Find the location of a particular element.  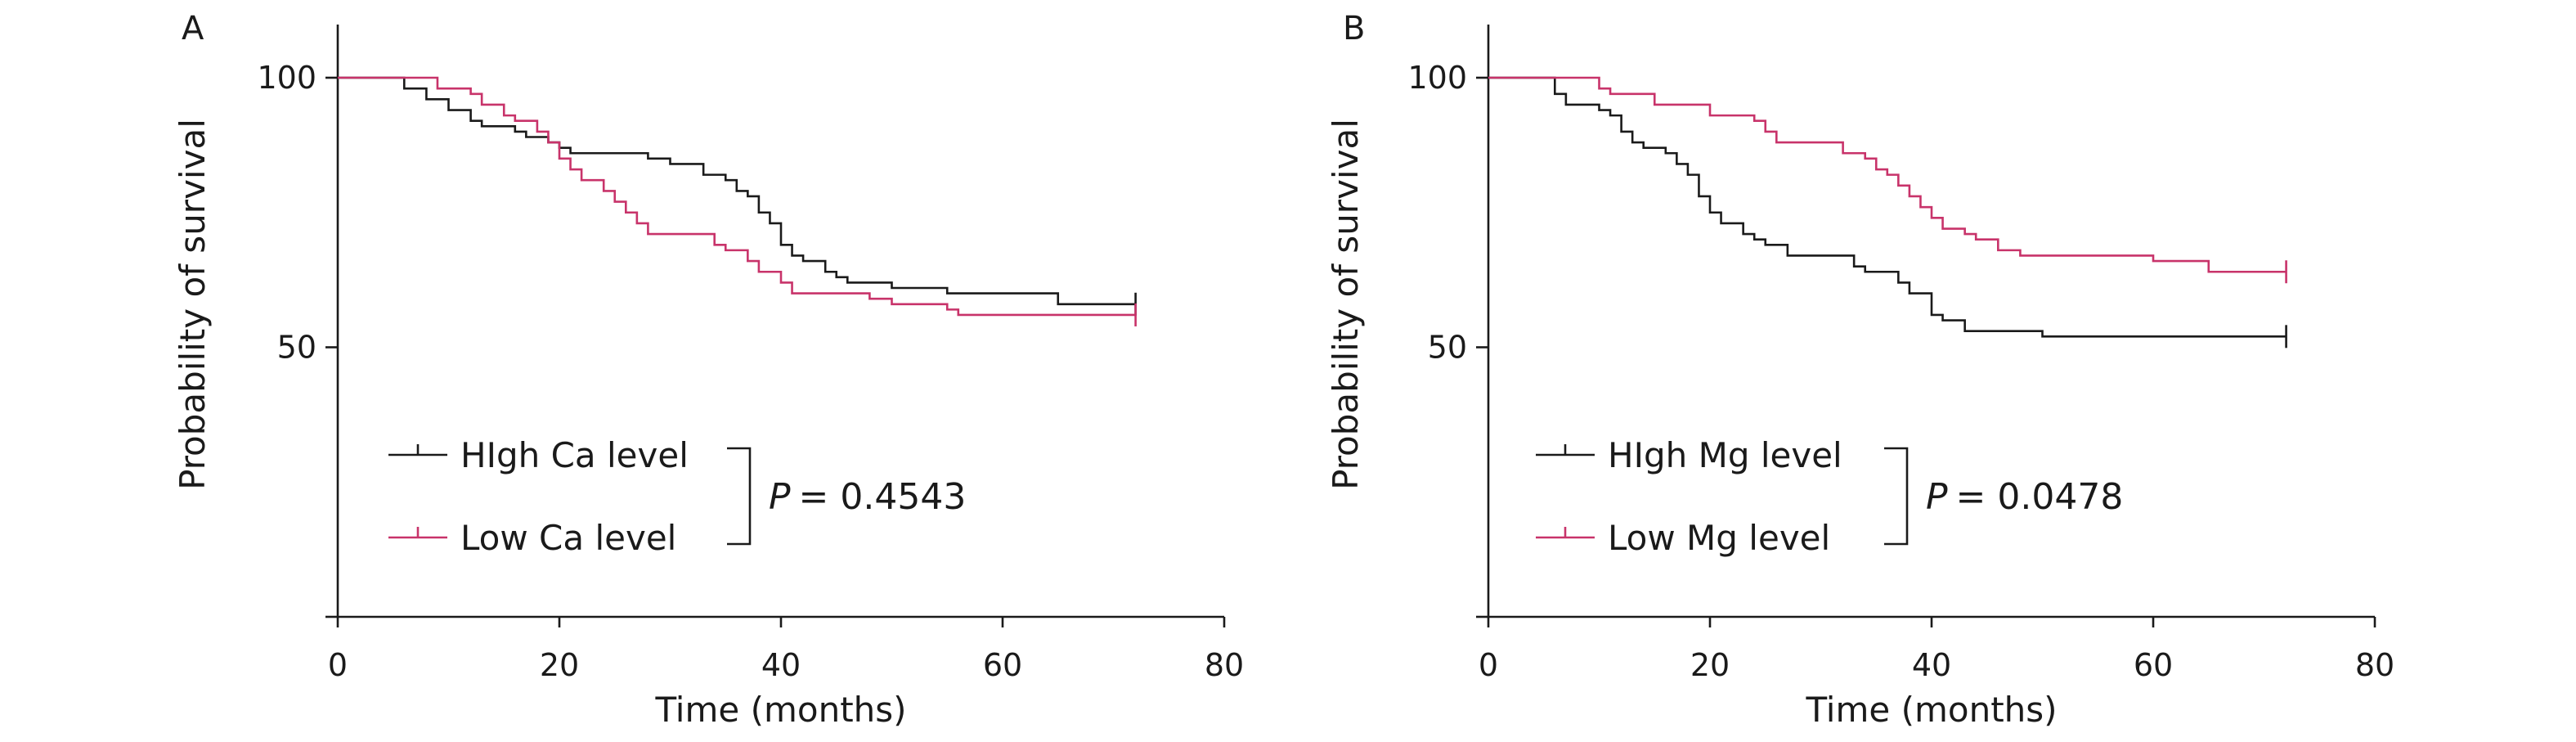

panel-letter: A is located at coordinates (193, 28).